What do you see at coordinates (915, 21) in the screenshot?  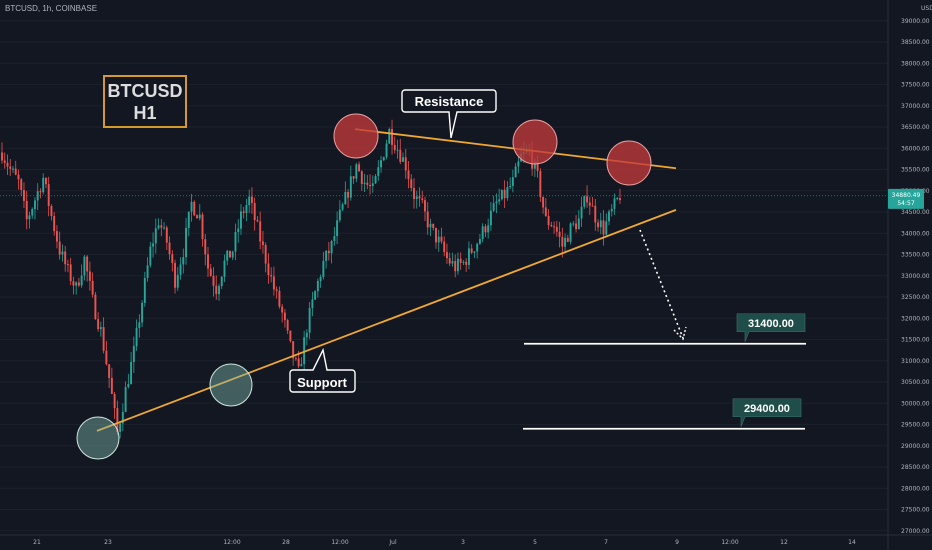 I see `price-tick-label: 39000.00` at bounding box center [915, 21].